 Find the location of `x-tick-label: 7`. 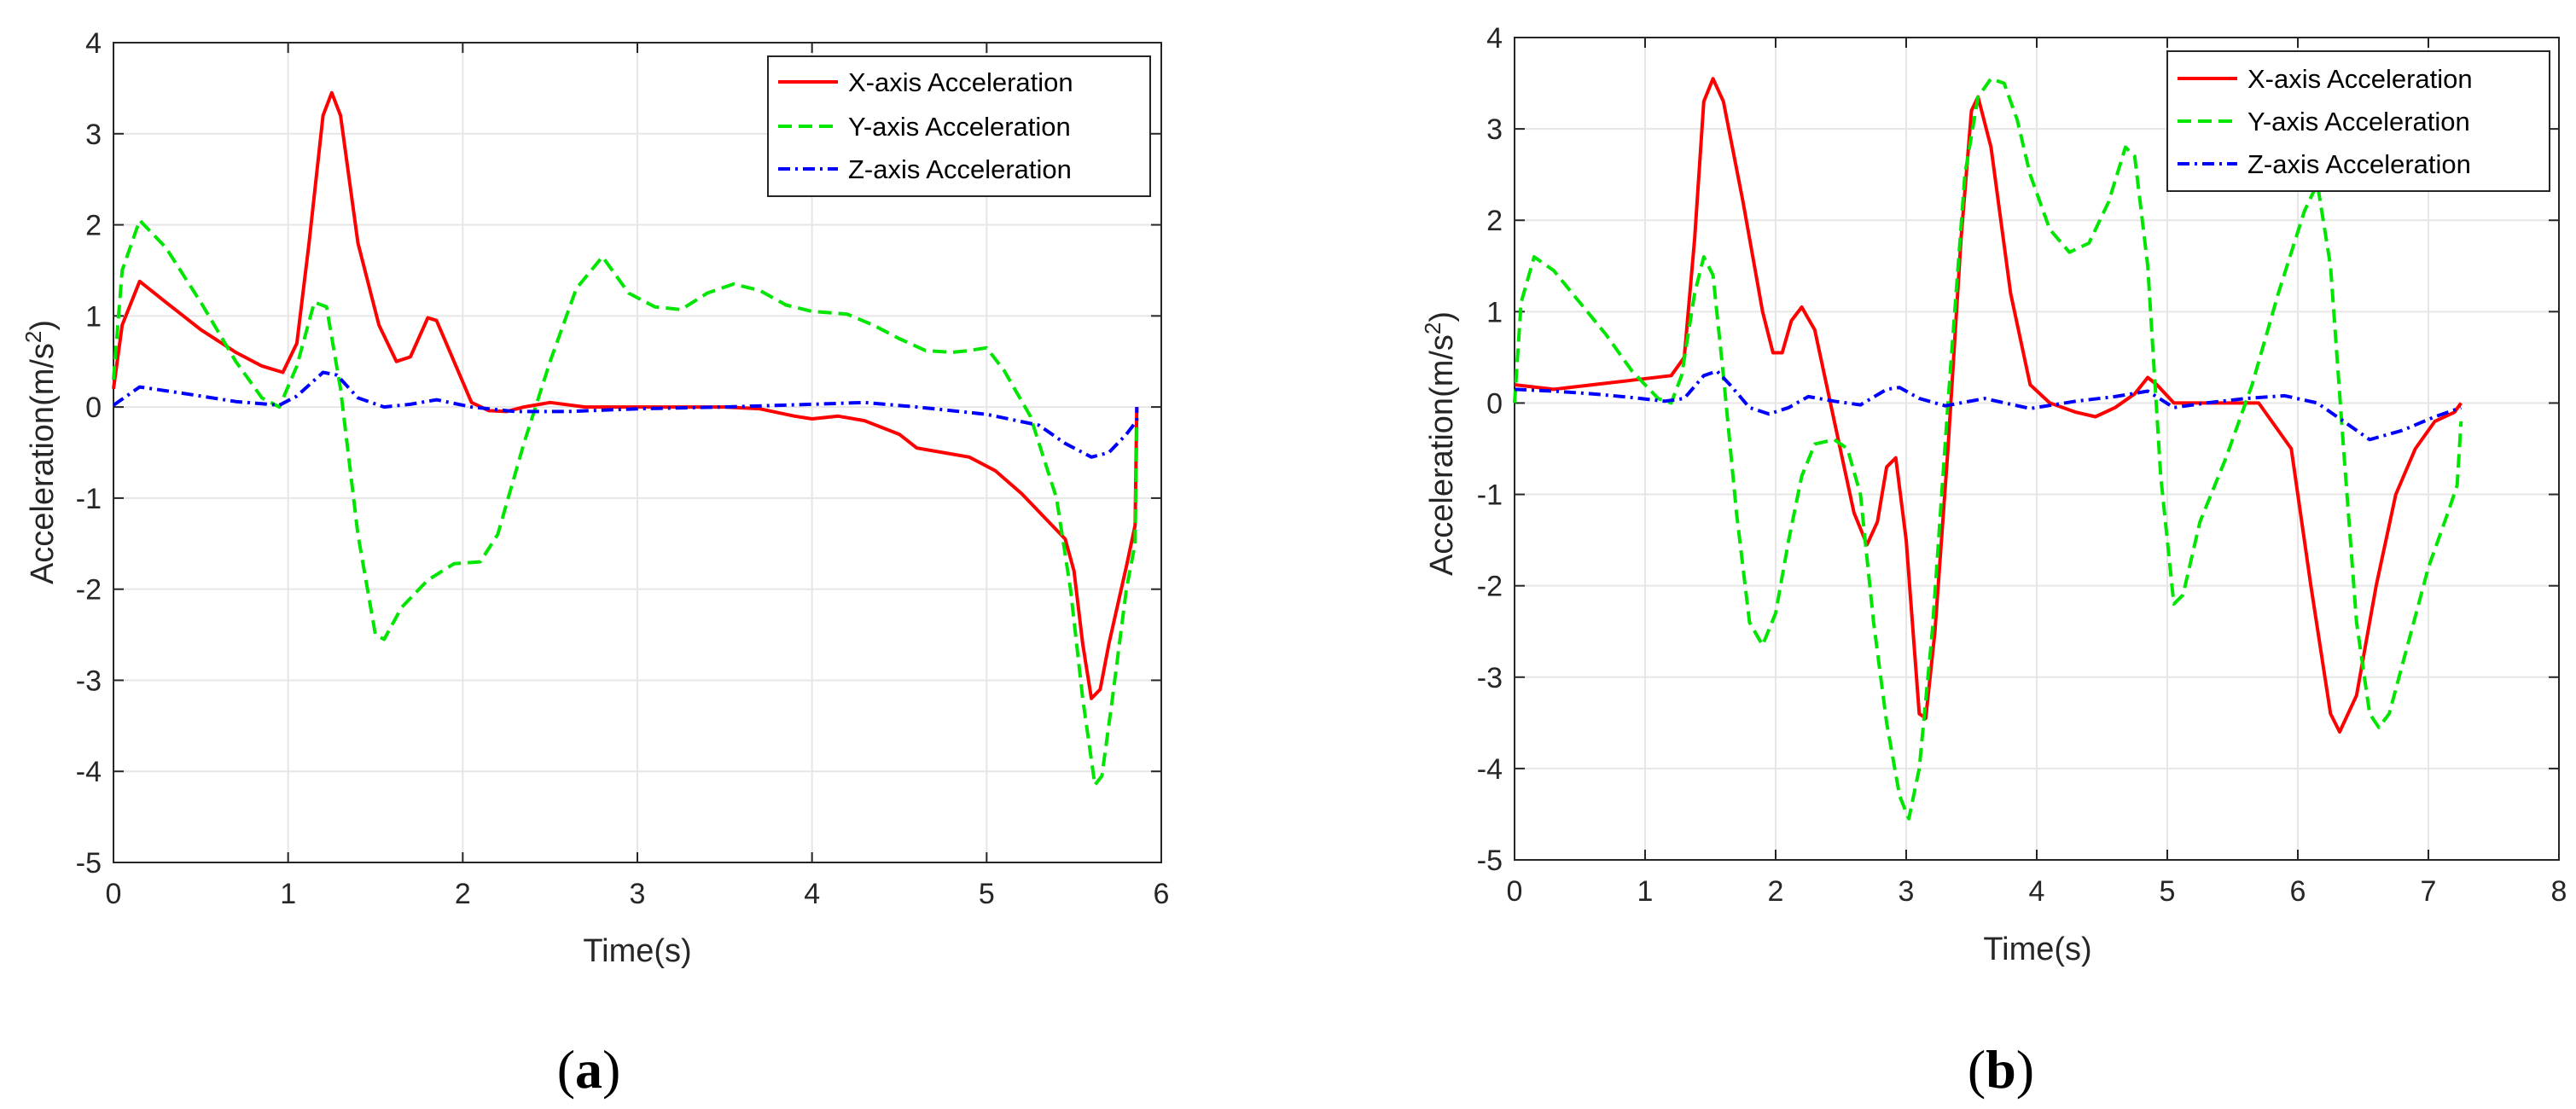

x-tick-label: 7 is located at coordinates (2429, 891).